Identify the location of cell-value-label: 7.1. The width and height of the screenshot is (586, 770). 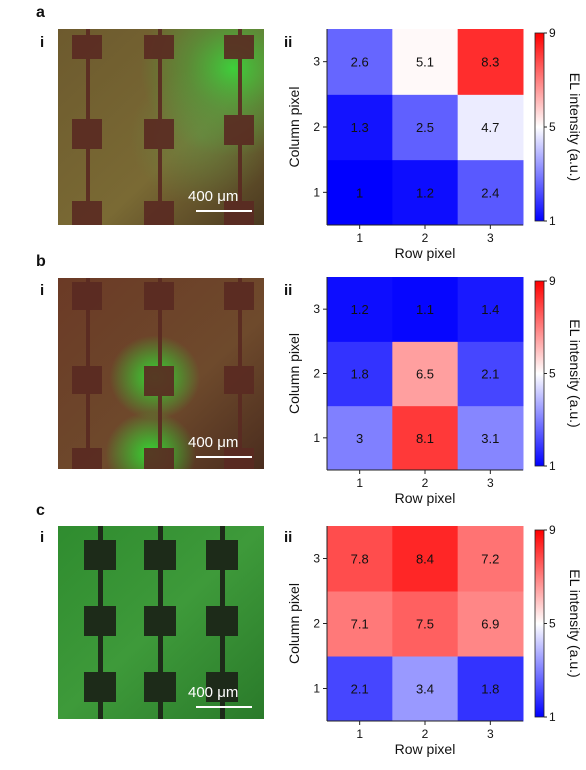
(360, 624).